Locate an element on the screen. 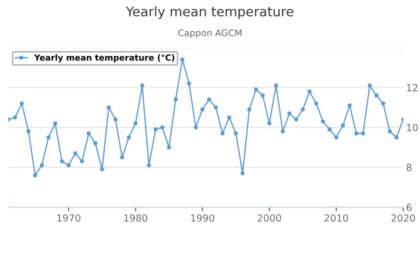 The image size is (420, 280). chart-title: Yearly mean temperature is located at coordinates (210, 12).